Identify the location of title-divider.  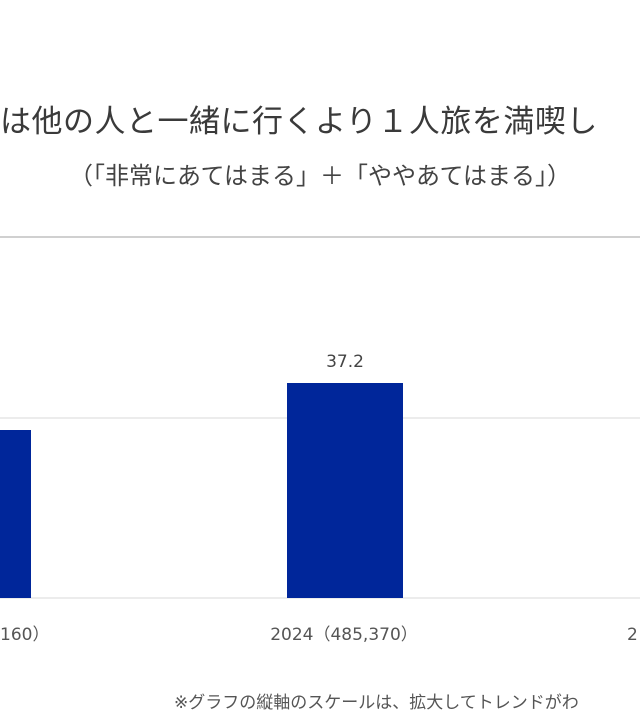
(320, 237).